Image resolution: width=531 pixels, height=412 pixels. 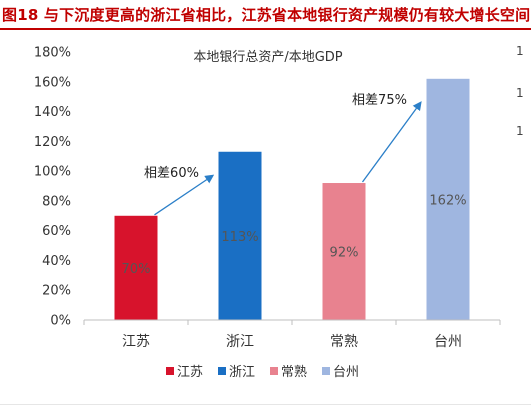 I want to click on y-tick-label: 60%, so click(x=56, y=231).